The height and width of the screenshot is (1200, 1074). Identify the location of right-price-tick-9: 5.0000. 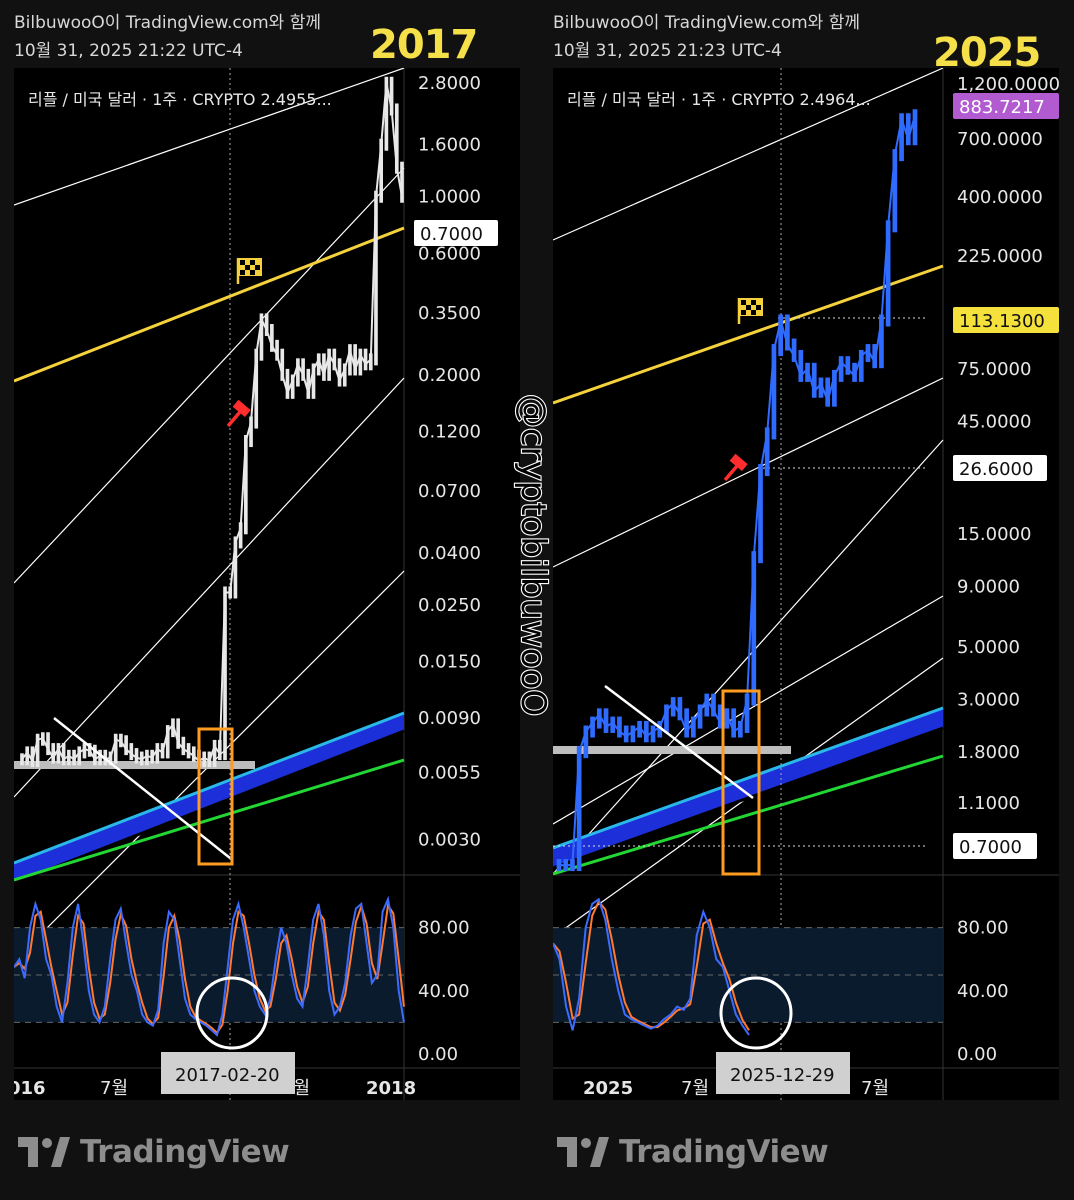
(988, 647).